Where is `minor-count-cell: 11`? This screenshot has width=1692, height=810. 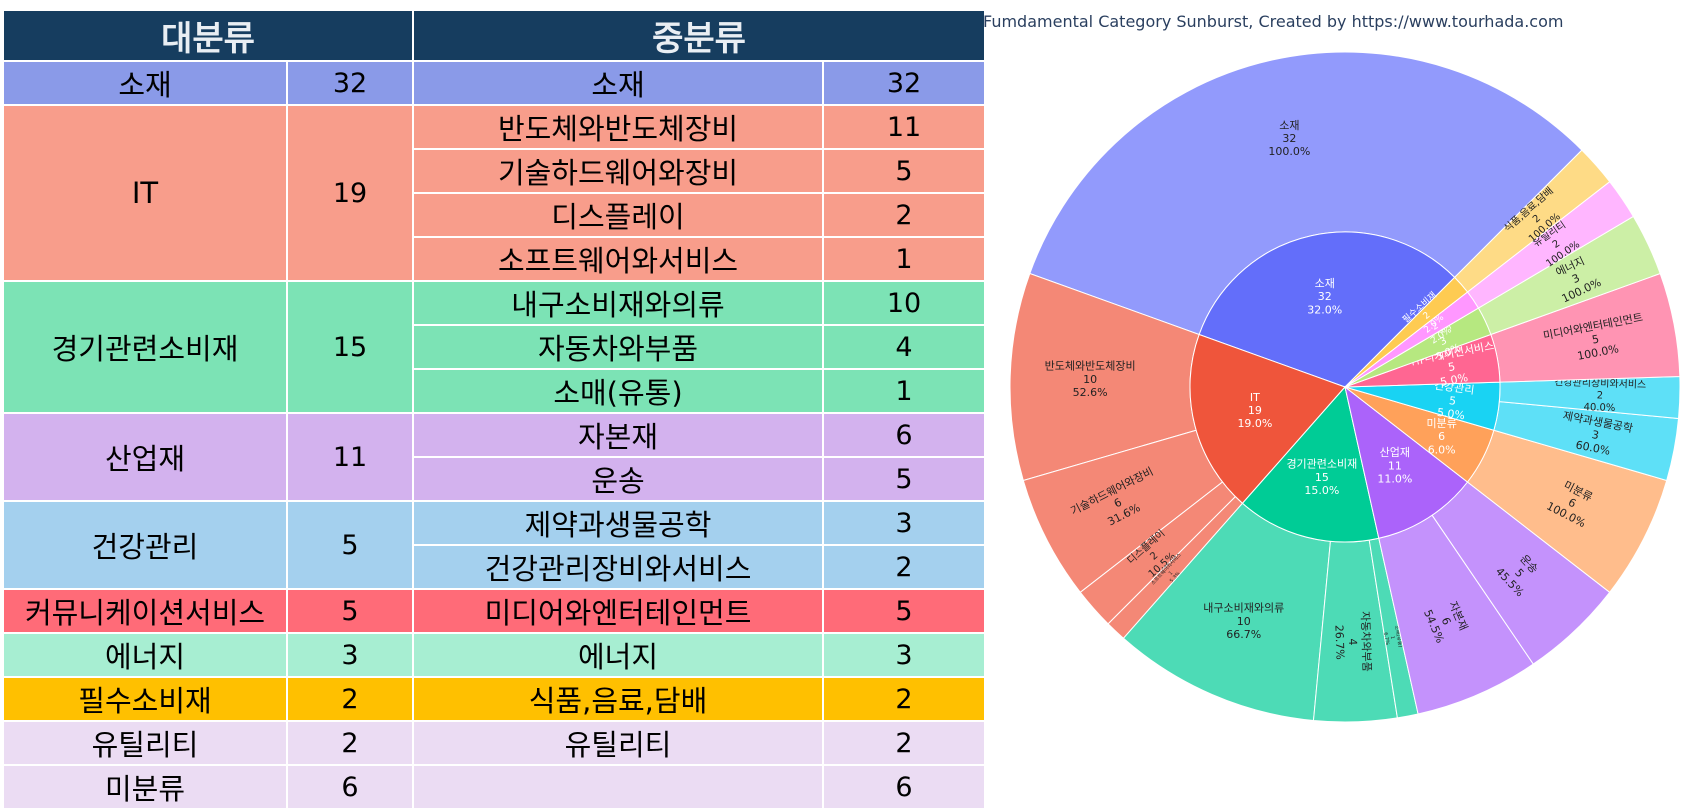
minor-count-cell: 11 is located at coordinates (904, 127).